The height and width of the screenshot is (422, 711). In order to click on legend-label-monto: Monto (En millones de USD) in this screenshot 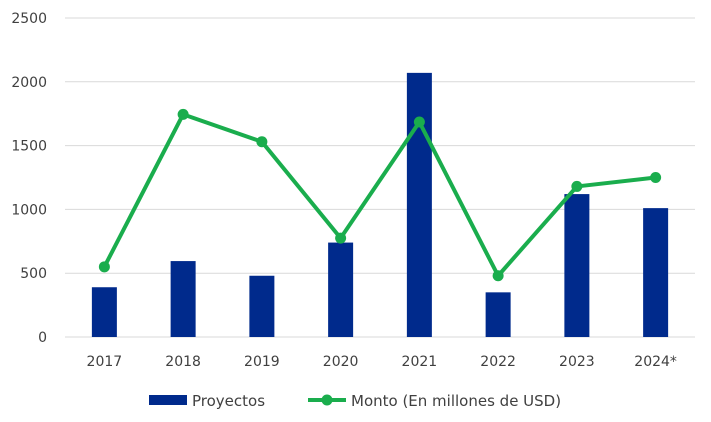, I will do `click(456, 401)`.